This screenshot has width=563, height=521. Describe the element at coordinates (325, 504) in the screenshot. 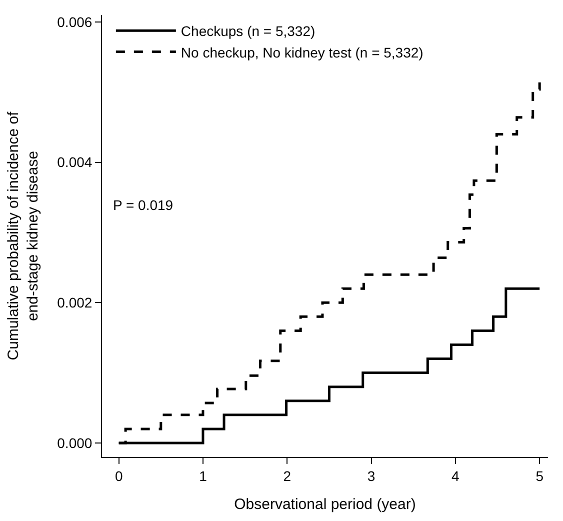

I see `x-axis-title: Observational period (year)` at that location.